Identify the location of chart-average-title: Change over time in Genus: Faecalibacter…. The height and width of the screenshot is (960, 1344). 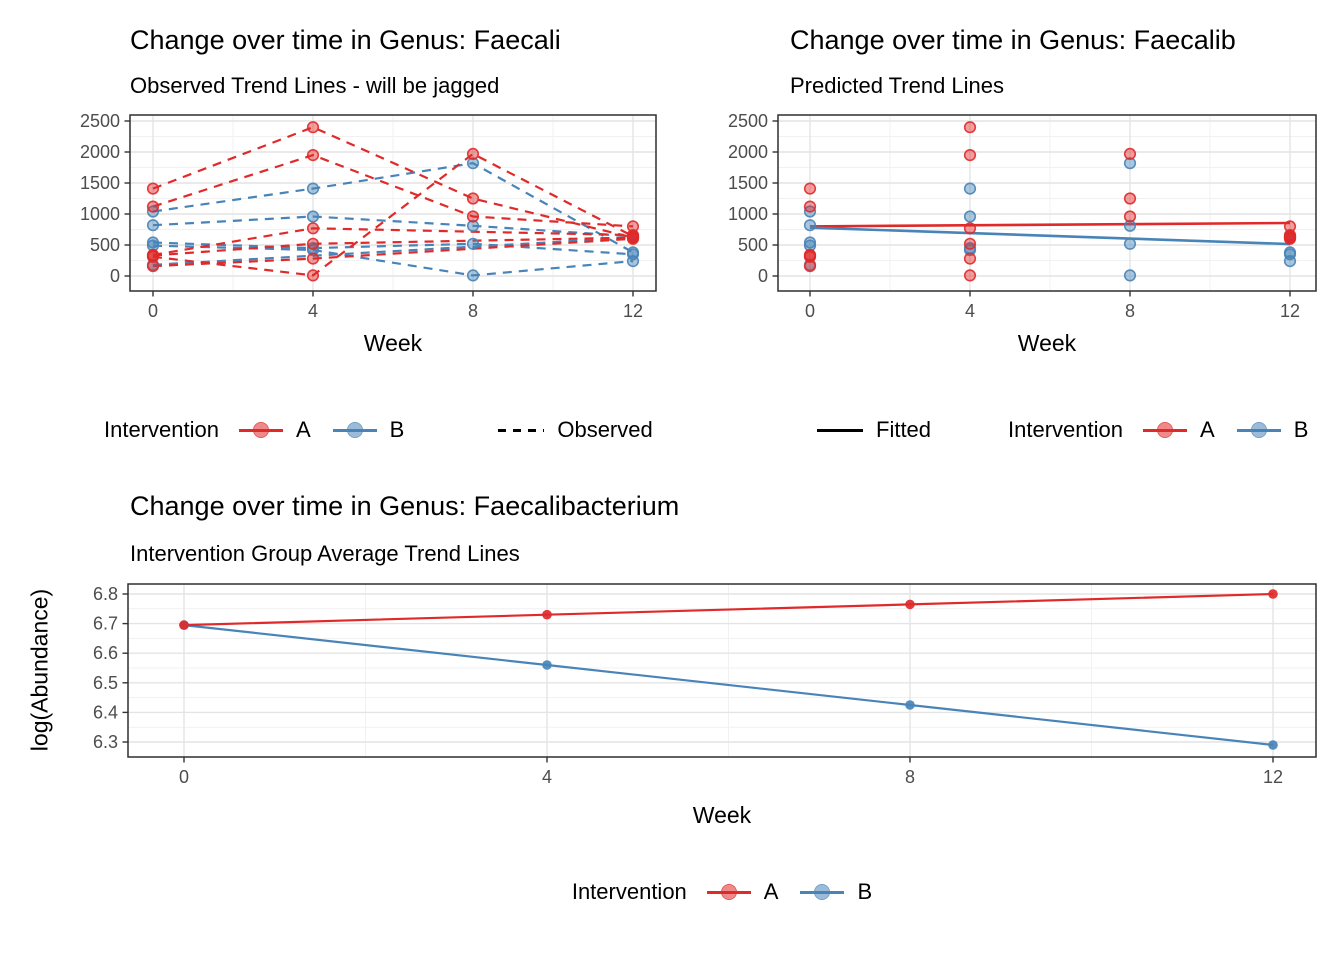
(405, 506).